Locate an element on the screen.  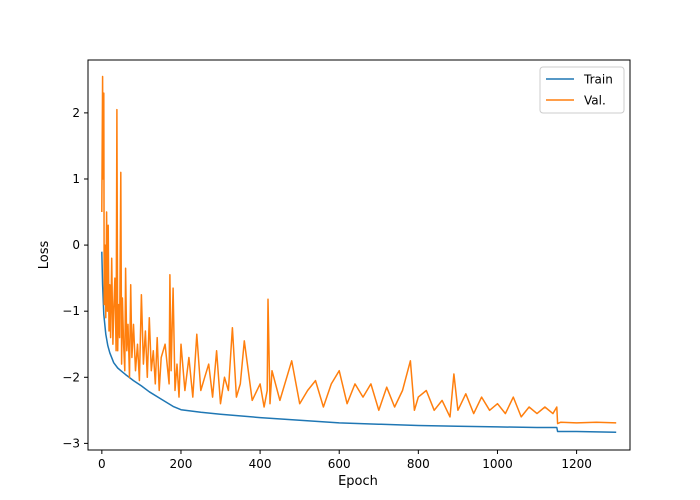
x-tick-label: 1000 is located at coordinates (497, 464).